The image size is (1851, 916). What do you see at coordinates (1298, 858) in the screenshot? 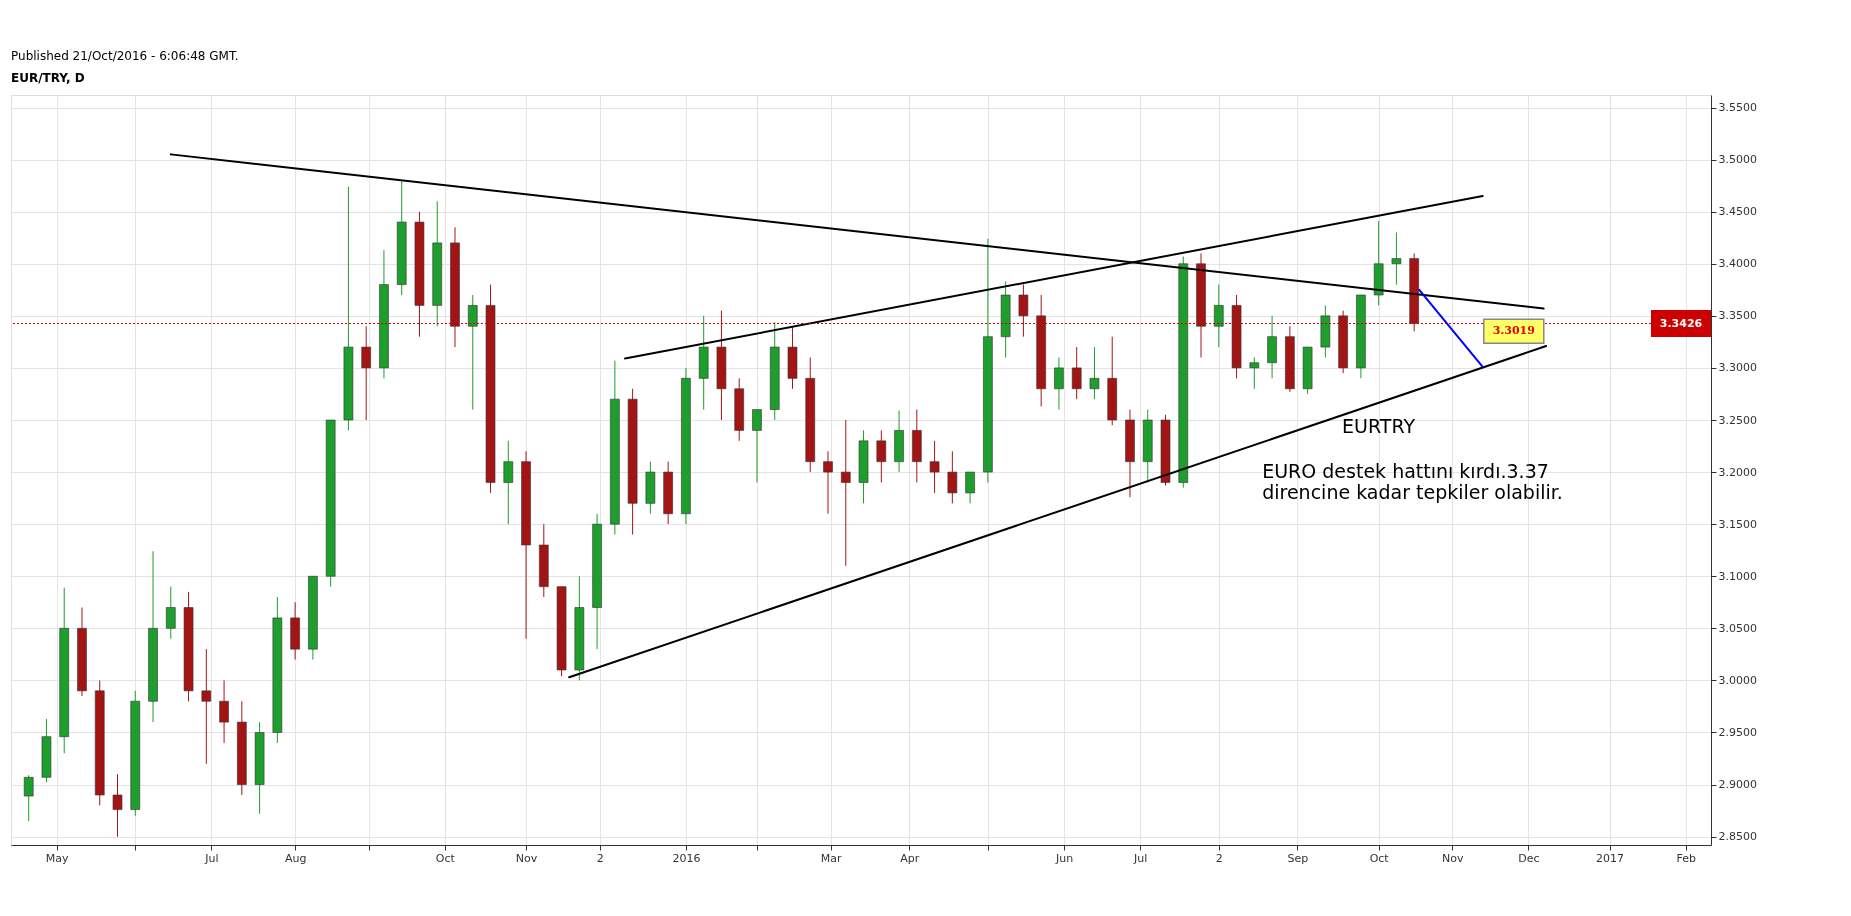
I see `x-tick-label: Sep` at bounding box center [1298, 858].